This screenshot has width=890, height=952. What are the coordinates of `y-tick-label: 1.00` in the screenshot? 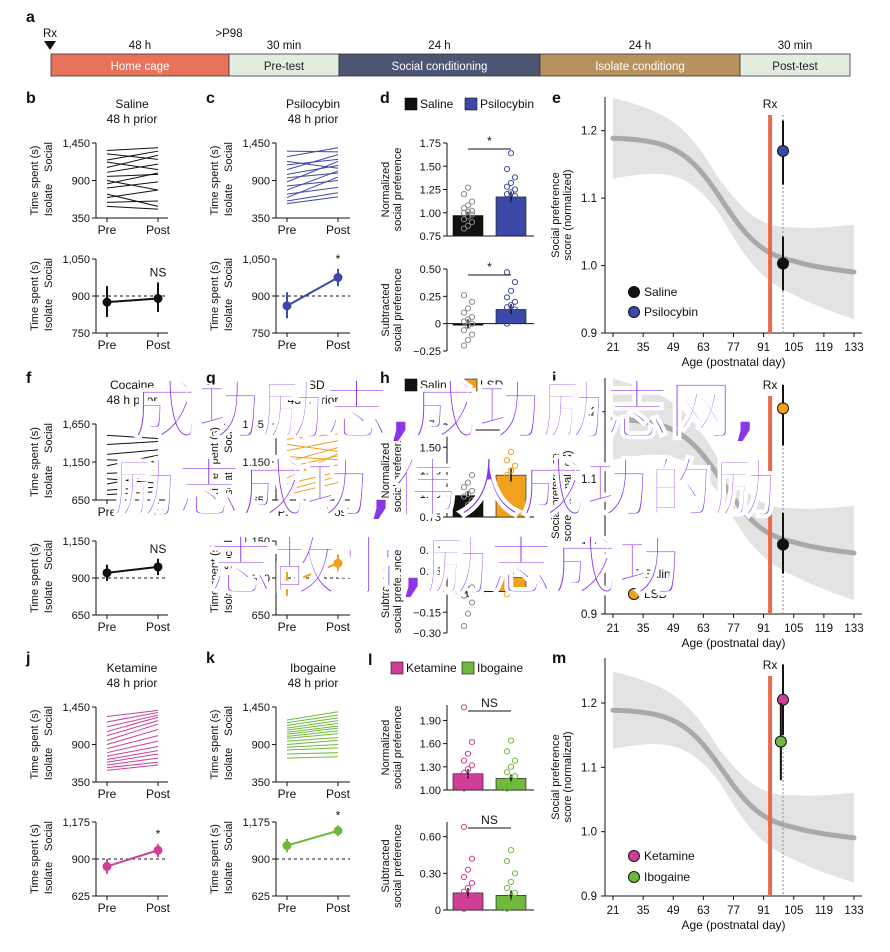 It's located at (430, 214).